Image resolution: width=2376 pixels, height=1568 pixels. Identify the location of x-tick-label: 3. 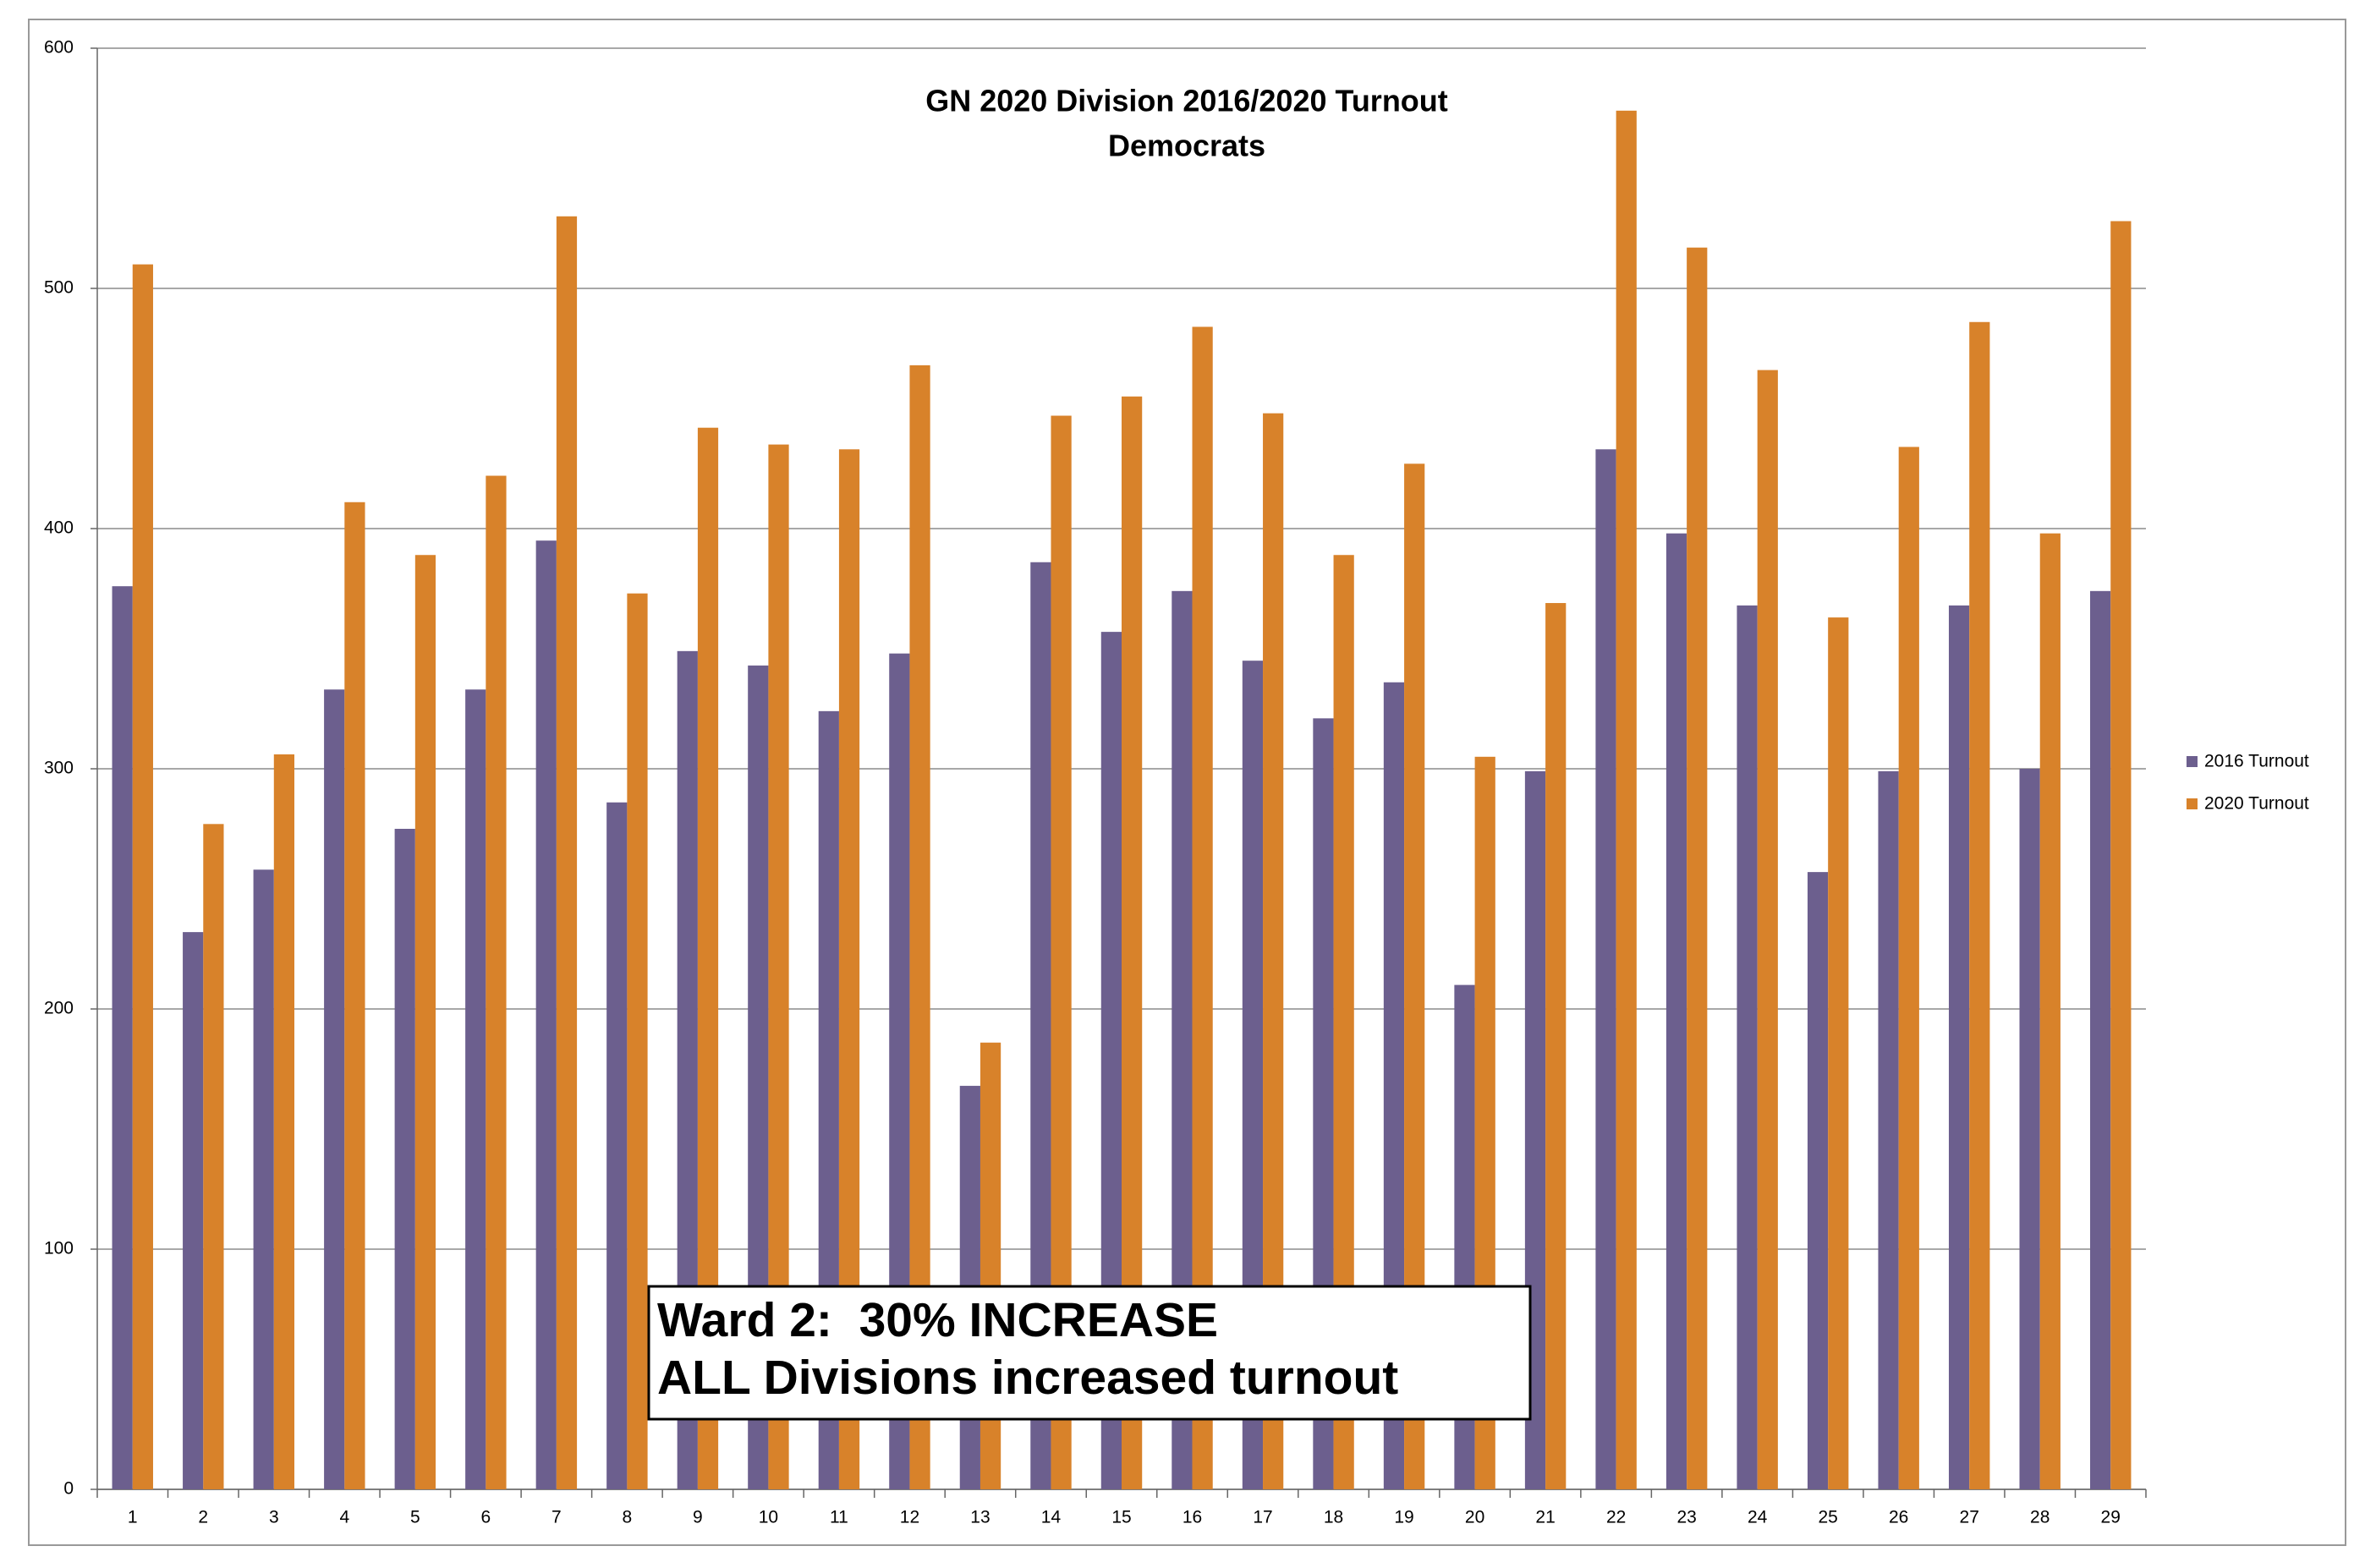
(274, 1517).